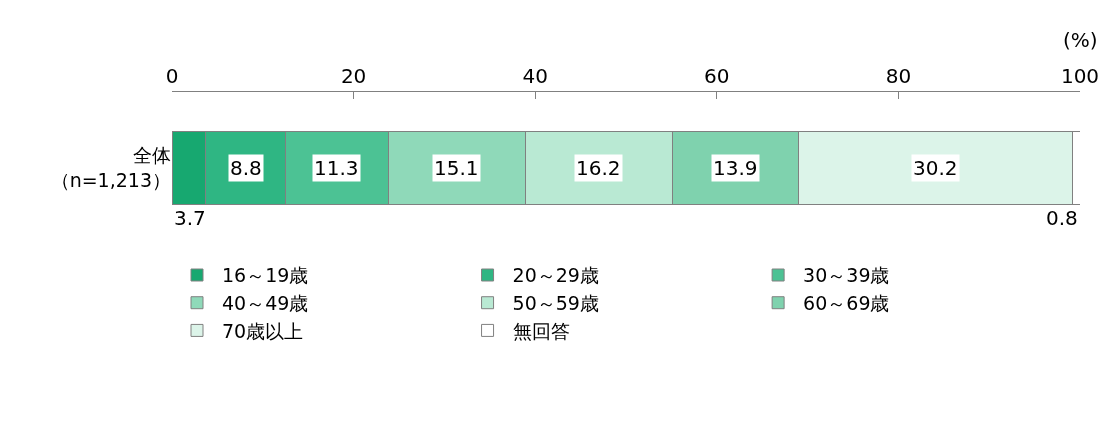 This screenshot has height=434, width=1110. Describe the element at coordinates (110, 167) in the screenshot. I see `y-tick-label: 全体（n=1,213）` at that location.